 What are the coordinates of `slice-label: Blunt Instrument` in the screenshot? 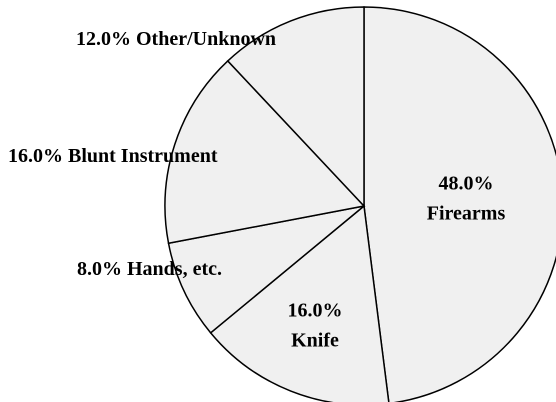 It's located at (143, 156).